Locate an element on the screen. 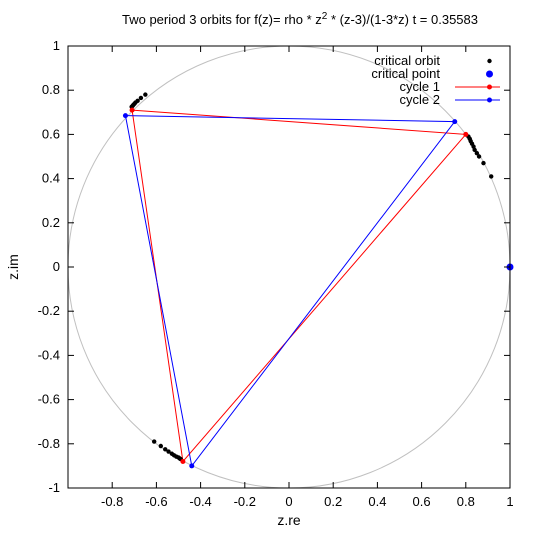 The image size is (540, 540). x-tick-label: -0.8 is located at coordinates (112, 501).